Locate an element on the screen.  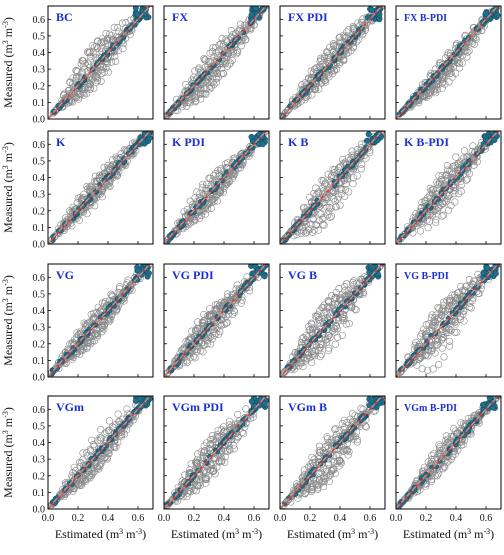
panel-label: VG B-PDI is located at coordinates (426, 276).